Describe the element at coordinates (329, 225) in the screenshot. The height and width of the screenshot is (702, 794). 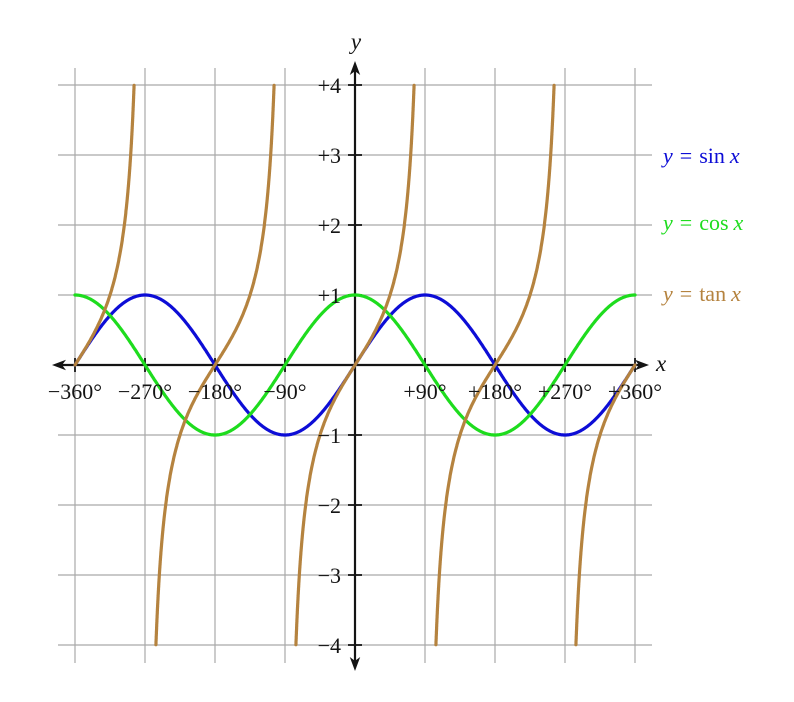
I see `y-tick-label: +2` at that location.